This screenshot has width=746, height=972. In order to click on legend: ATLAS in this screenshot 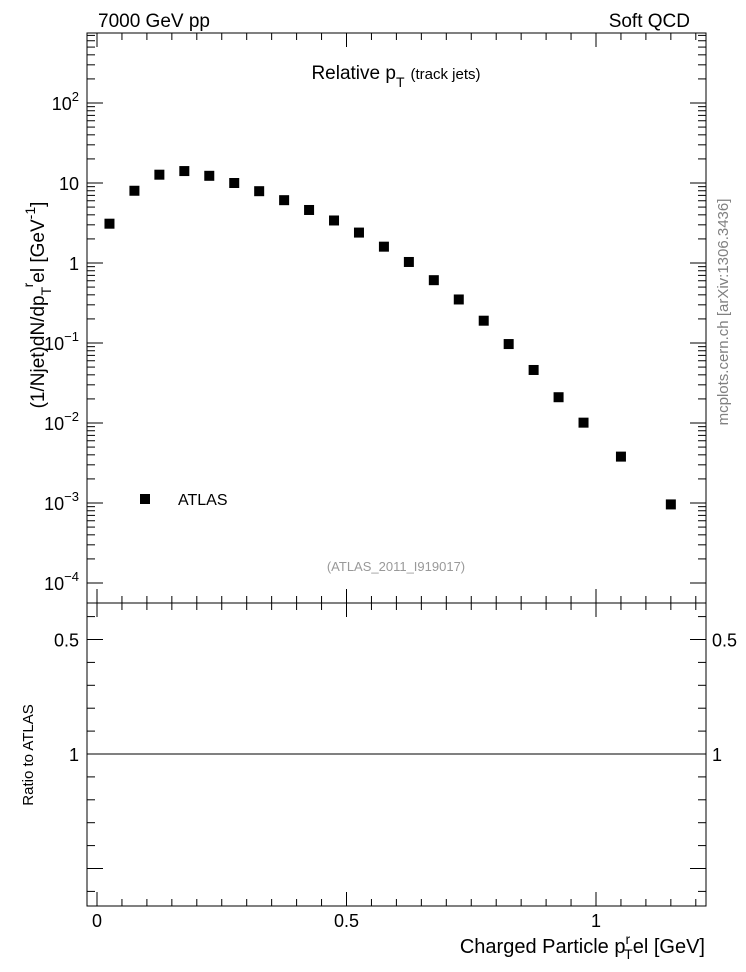, I will do `click(184, 500)`.